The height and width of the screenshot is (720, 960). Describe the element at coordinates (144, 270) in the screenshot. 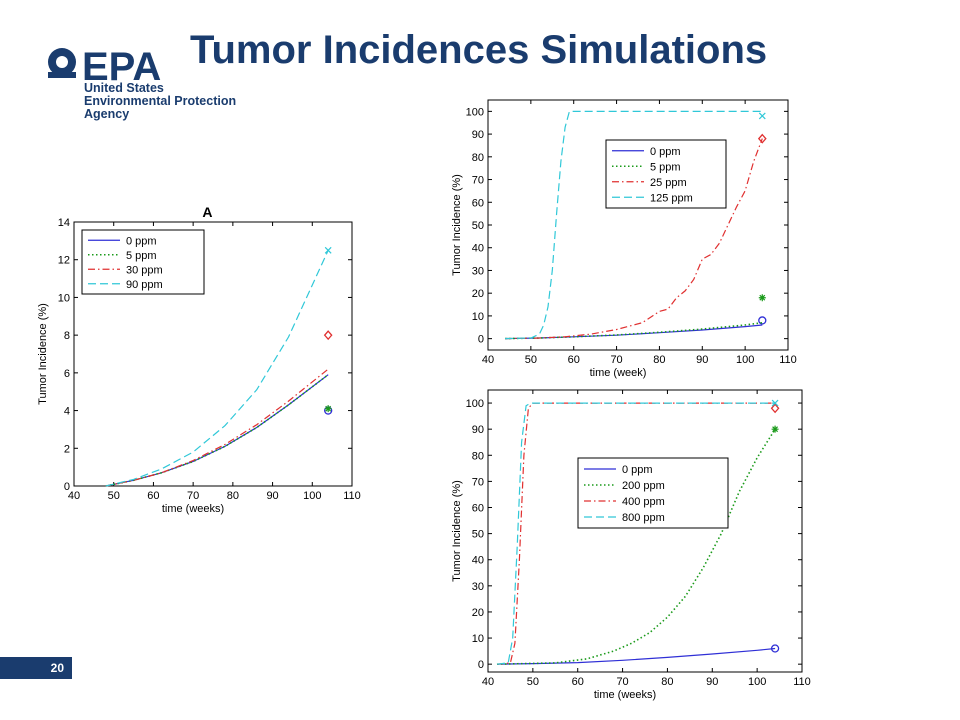

I see `legend-entry: 30 ppm` at that location.